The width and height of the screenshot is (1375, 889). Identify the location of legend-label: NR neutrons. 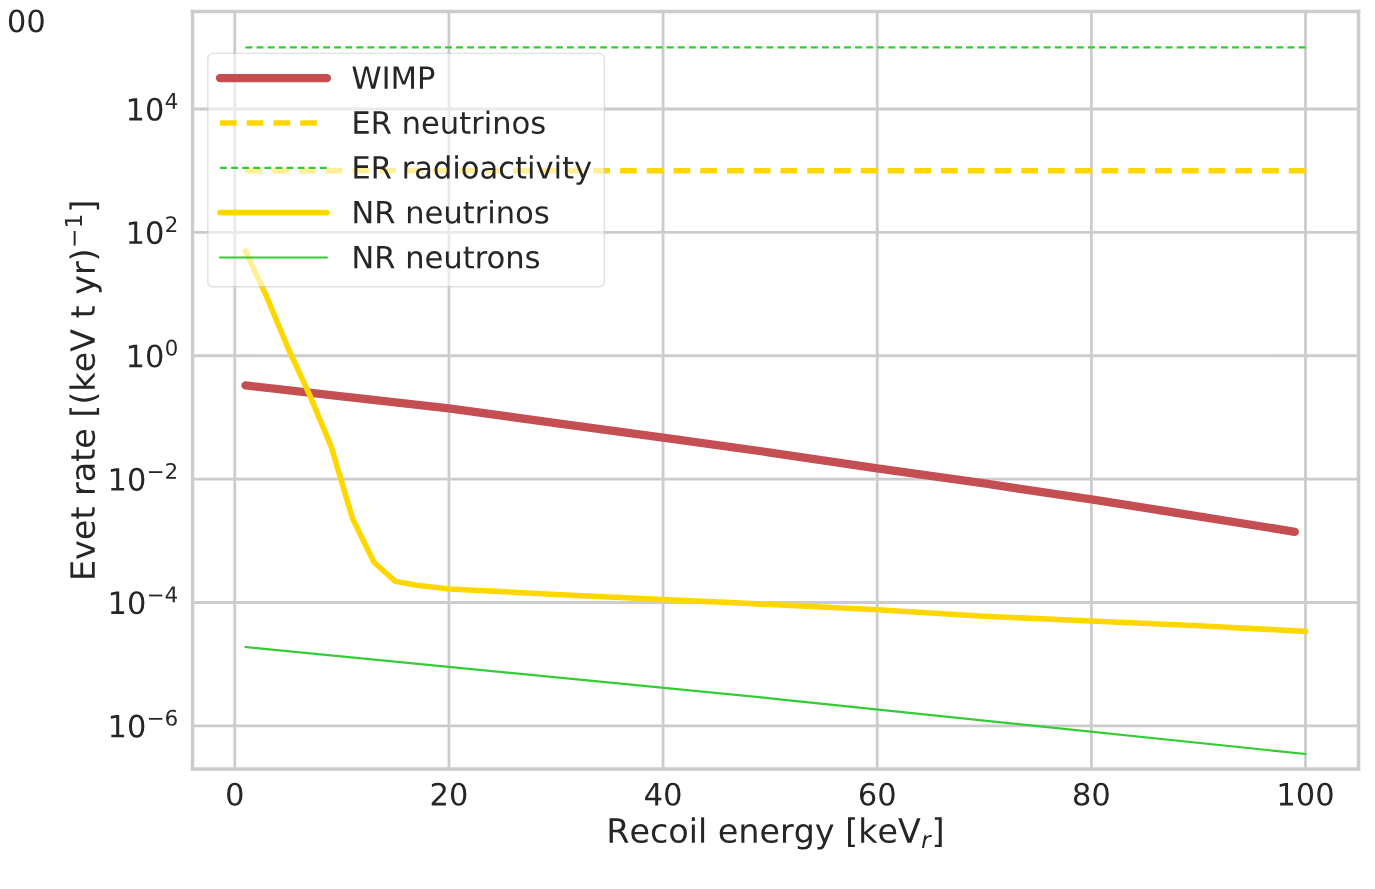
(447, 257).